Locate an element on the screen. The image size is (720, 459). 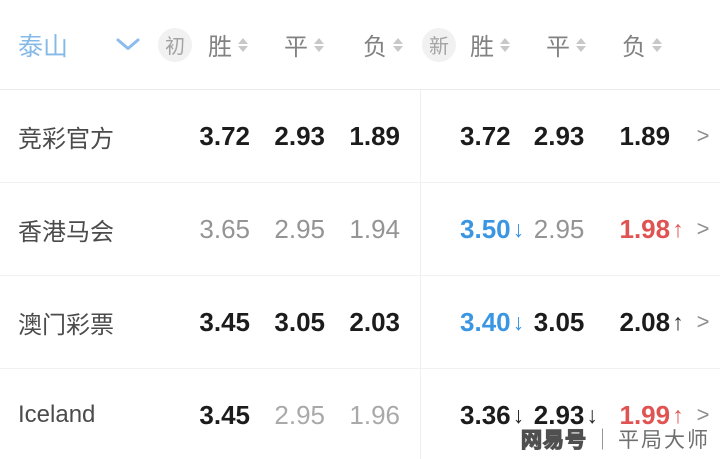
bookmaker-name: Iceland is located at coordinates (57, 414).